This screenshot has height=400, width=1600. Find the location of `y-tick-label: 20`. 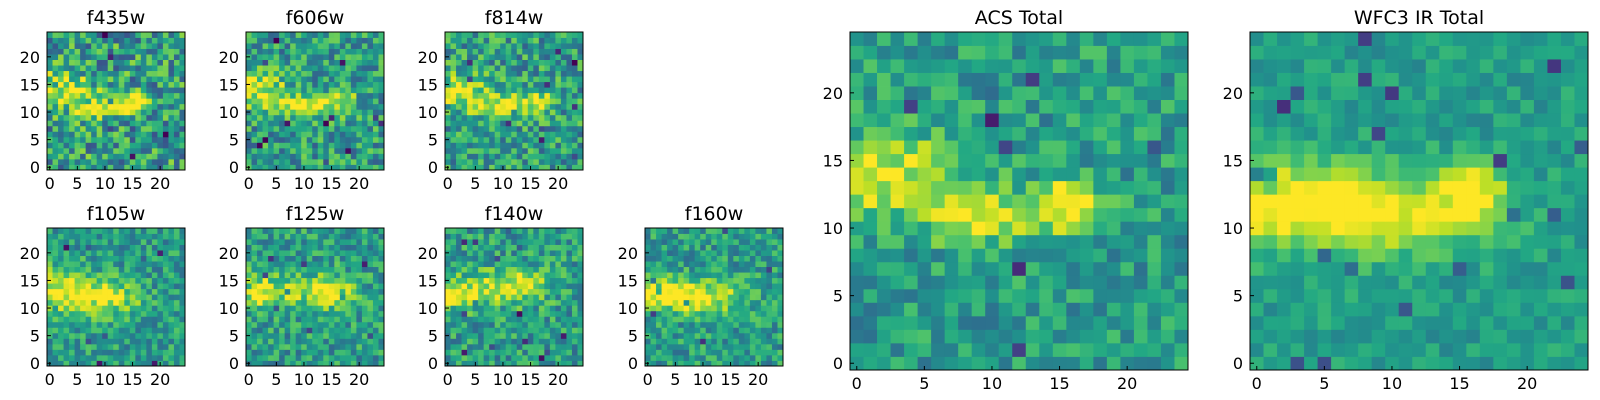

y-tick-label: 20 is located at coordinates (30, 57).